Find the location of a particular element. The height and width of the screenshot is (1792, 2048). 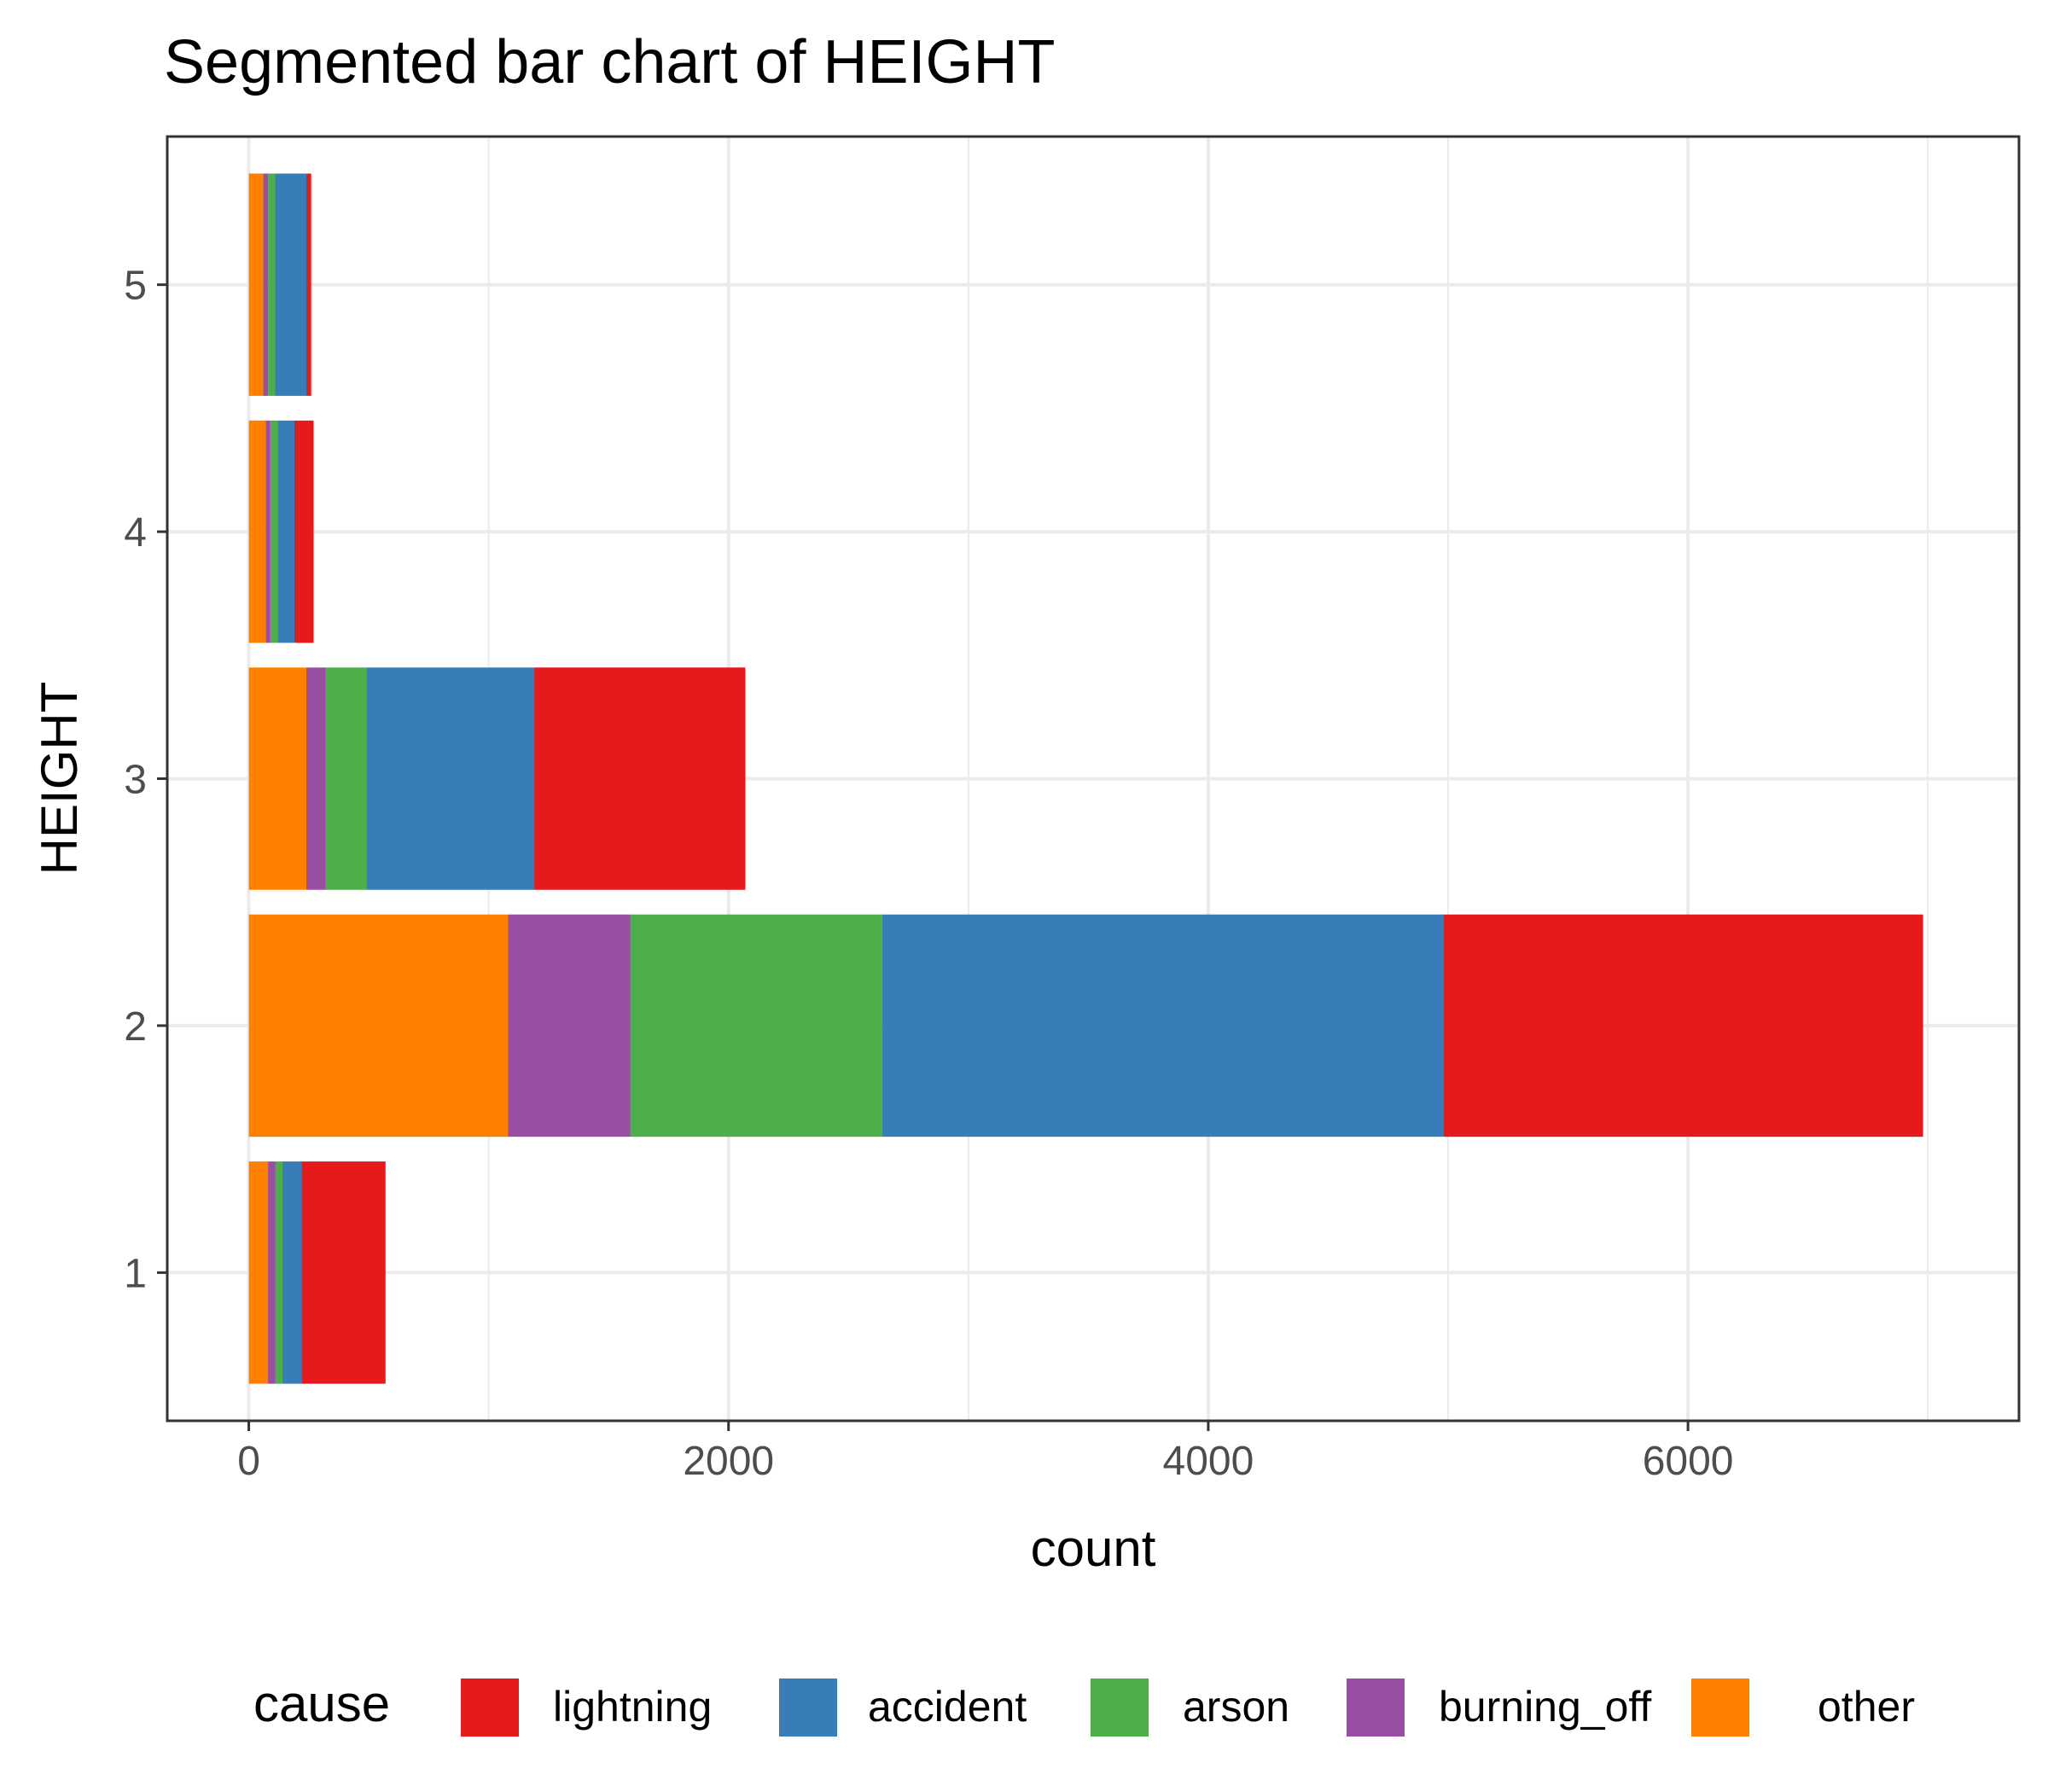

x-tick-label: 4000 is located at coordinates (1208, 1461).